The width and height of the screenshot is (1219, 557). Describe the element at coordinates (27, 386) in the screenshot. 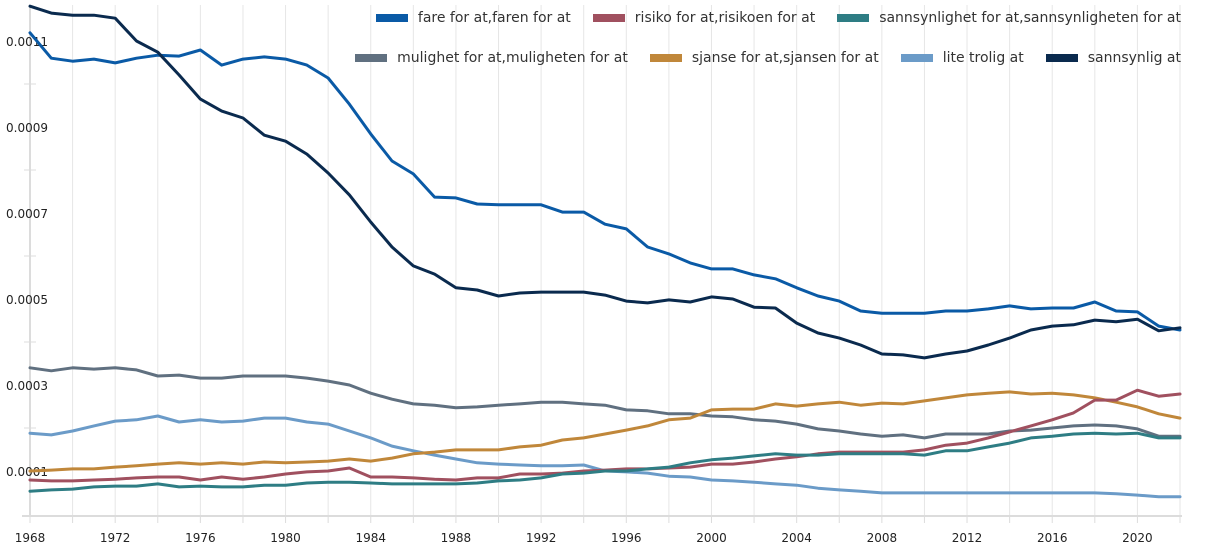

I see `y-tick-label: 0.0003` at that location.